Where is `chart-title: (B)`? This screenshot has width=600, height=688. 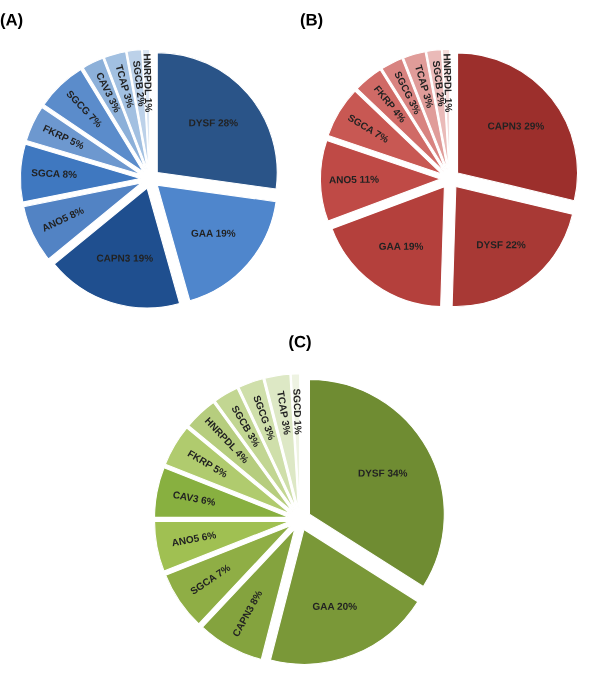
chart-title: (B) is located at coordinates (311, 21).